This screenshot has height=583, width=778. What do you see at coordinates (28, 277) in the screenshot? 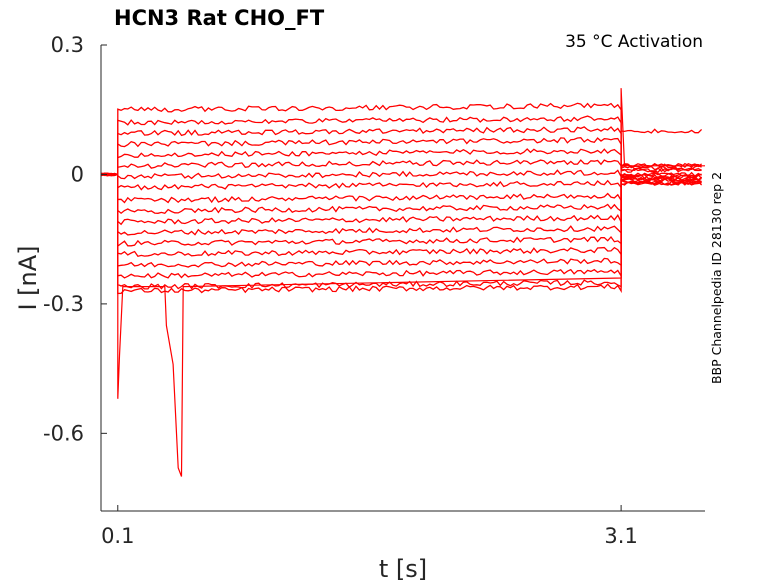
I see `y-axis-label: I [nA]` at bounding box center [28, 277].